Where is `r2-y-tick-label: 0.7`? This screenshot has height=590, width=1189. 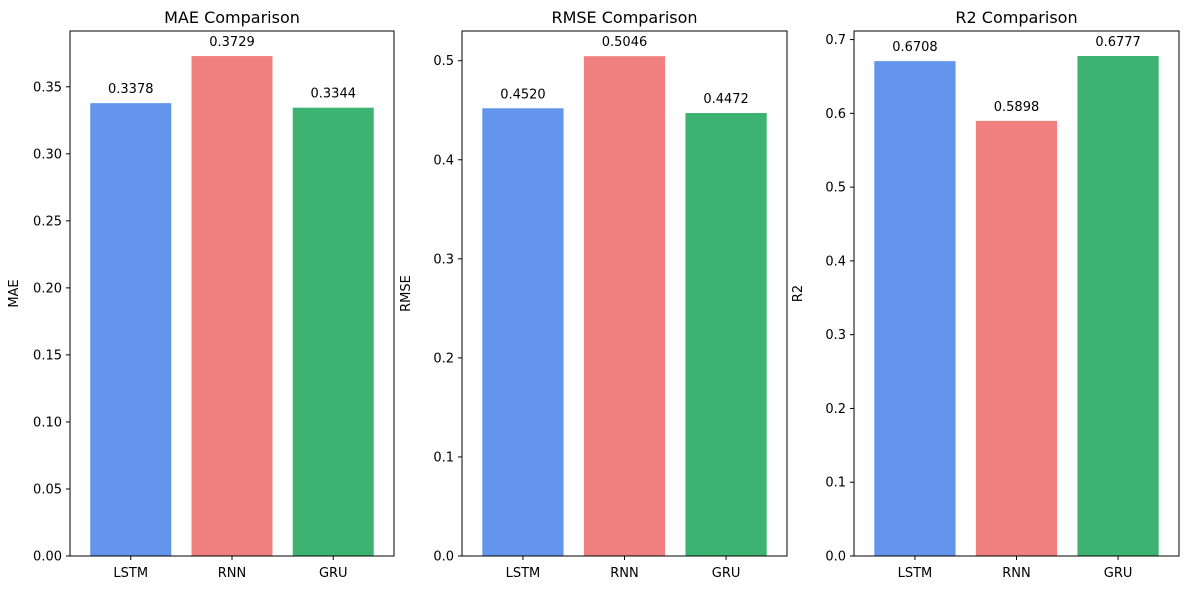 r2-y-tick-label: 0.7 is located at coordinates (835, 40).